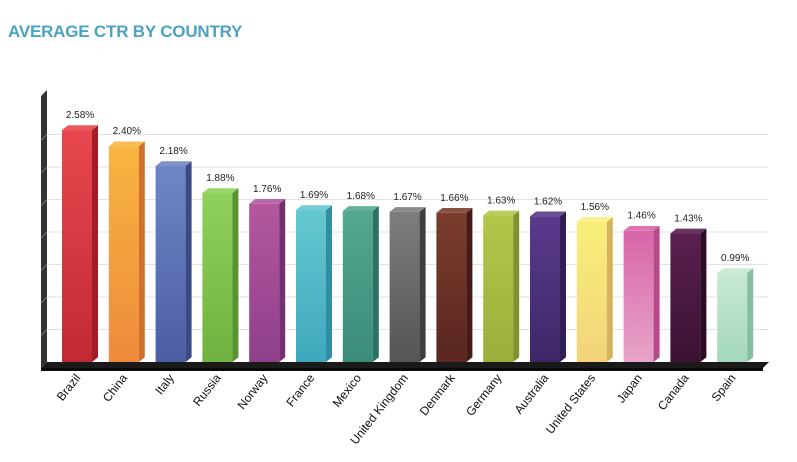  What do you see at coordinates (673, 392) in the screenshot?
I see `category-label: Canada` at bounding box center [673, 392].